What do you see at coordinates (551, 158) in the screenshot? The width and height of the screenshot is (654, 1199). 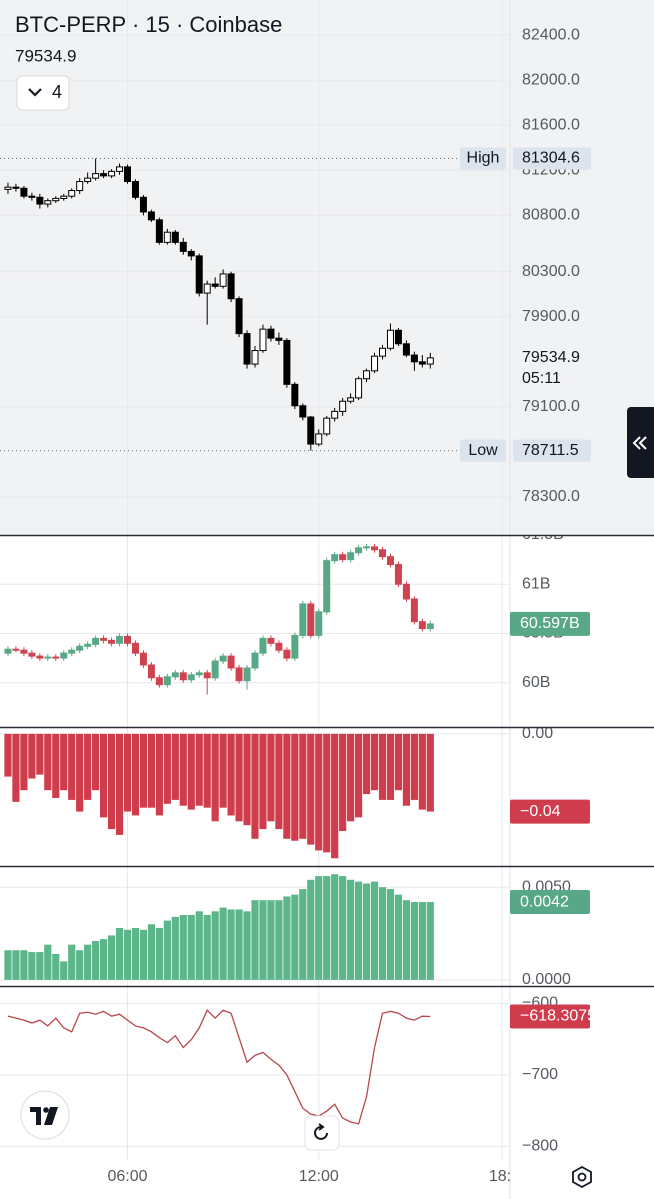 I see `marker-value: 81304.6` at bounding box center [551, 158].